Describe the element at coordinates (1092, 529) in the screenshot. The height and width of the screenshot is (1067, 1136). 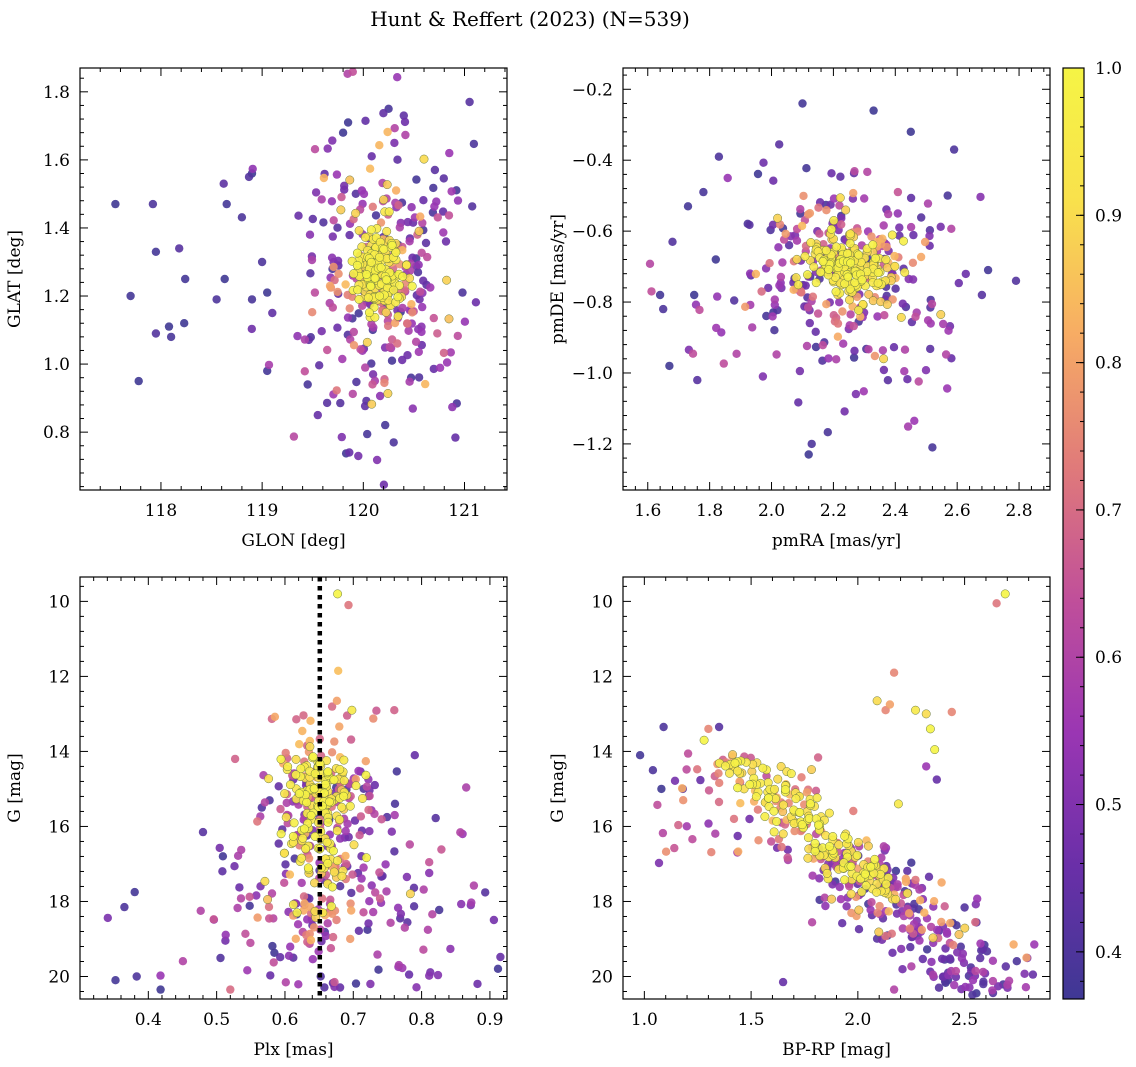
I see `colorbar: 0.4 0.5 0.6 0.7 0.8 0.9 1.0` at that location.